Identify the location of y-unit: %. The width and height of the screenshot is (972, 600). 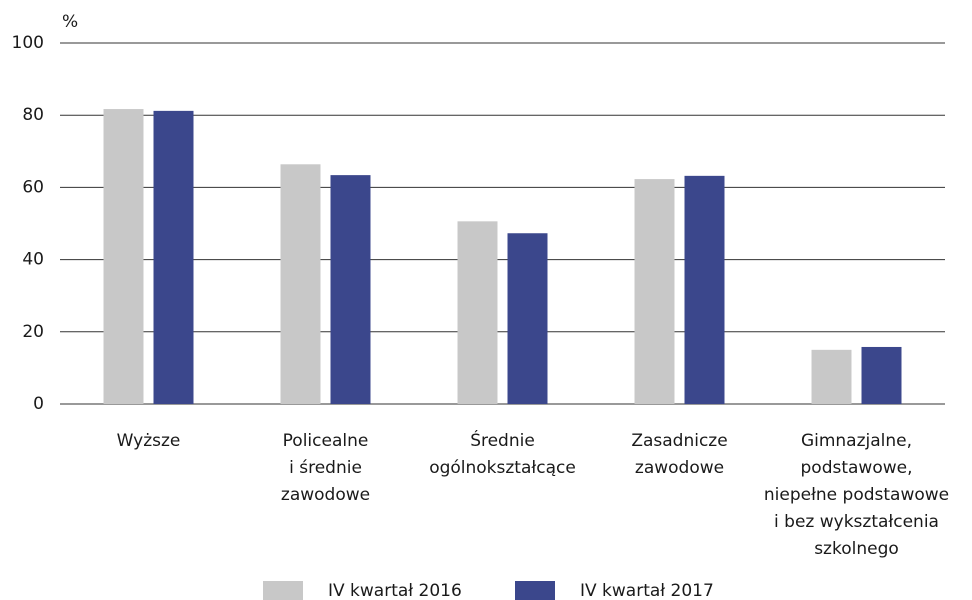
(70, 22).